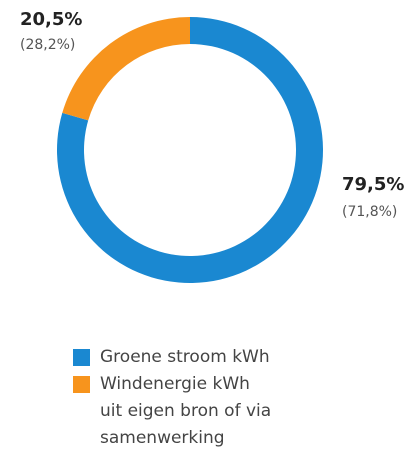 The width and height of the screenshot is (419, 470). What do you see at coordinates (373, 184) in the screenshot?
I see `value-label: 79,5%` at bounding box center [373, 184].